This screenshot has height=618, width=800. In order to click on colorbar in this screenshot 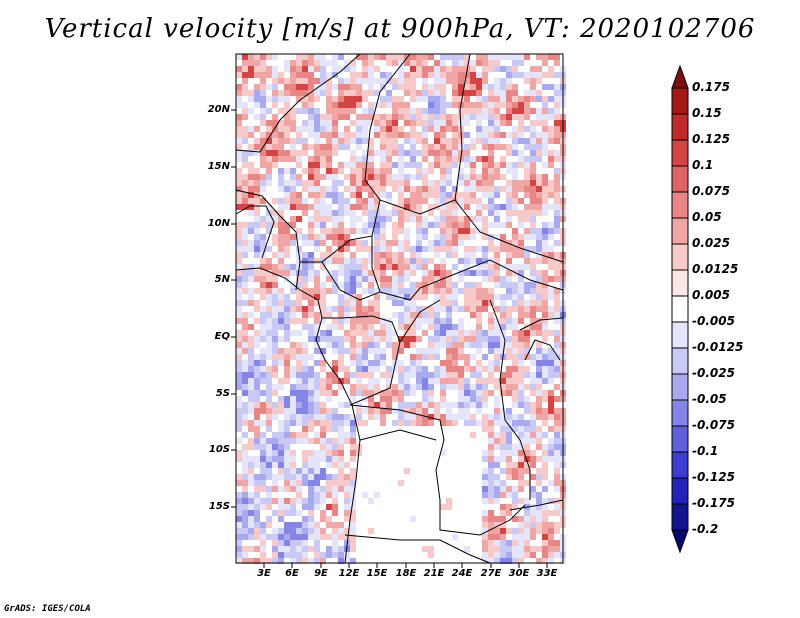, I will do `click(680, 309)`.